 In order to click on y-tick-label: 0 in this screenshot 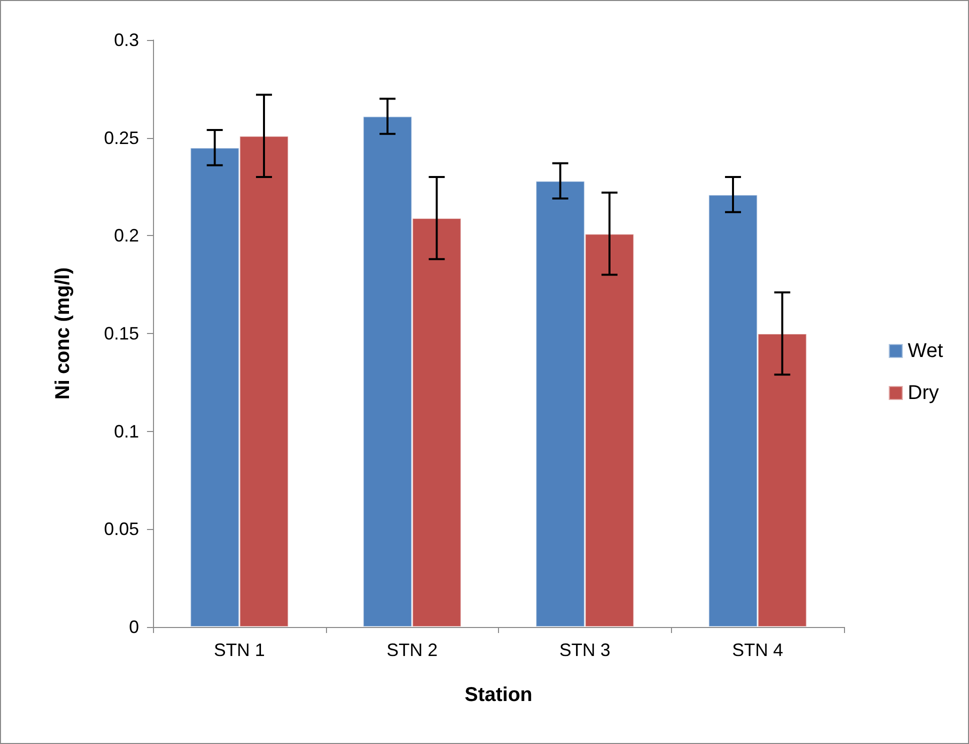, I will do `click(133, 627)`.